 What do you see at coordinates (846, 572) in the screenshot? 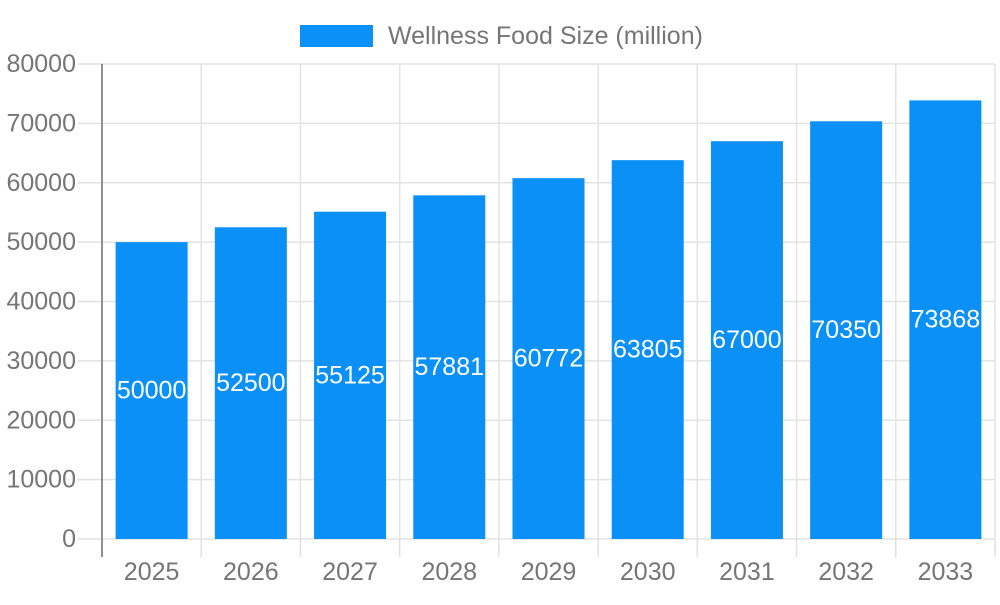
I see `x-axis-label-2032: 2032` at bounding box center [846, 572].